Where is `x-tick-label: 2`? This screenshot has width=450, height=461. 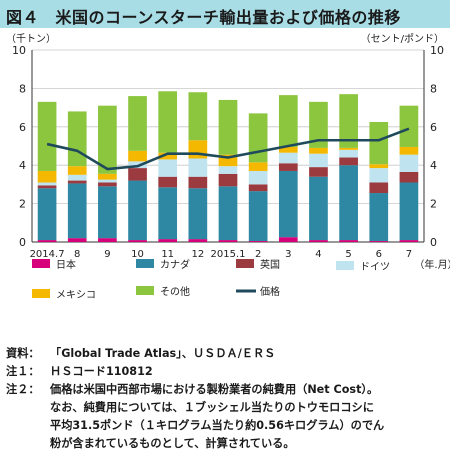 x-tick-label: 2 is located at coordinates (258, 254).